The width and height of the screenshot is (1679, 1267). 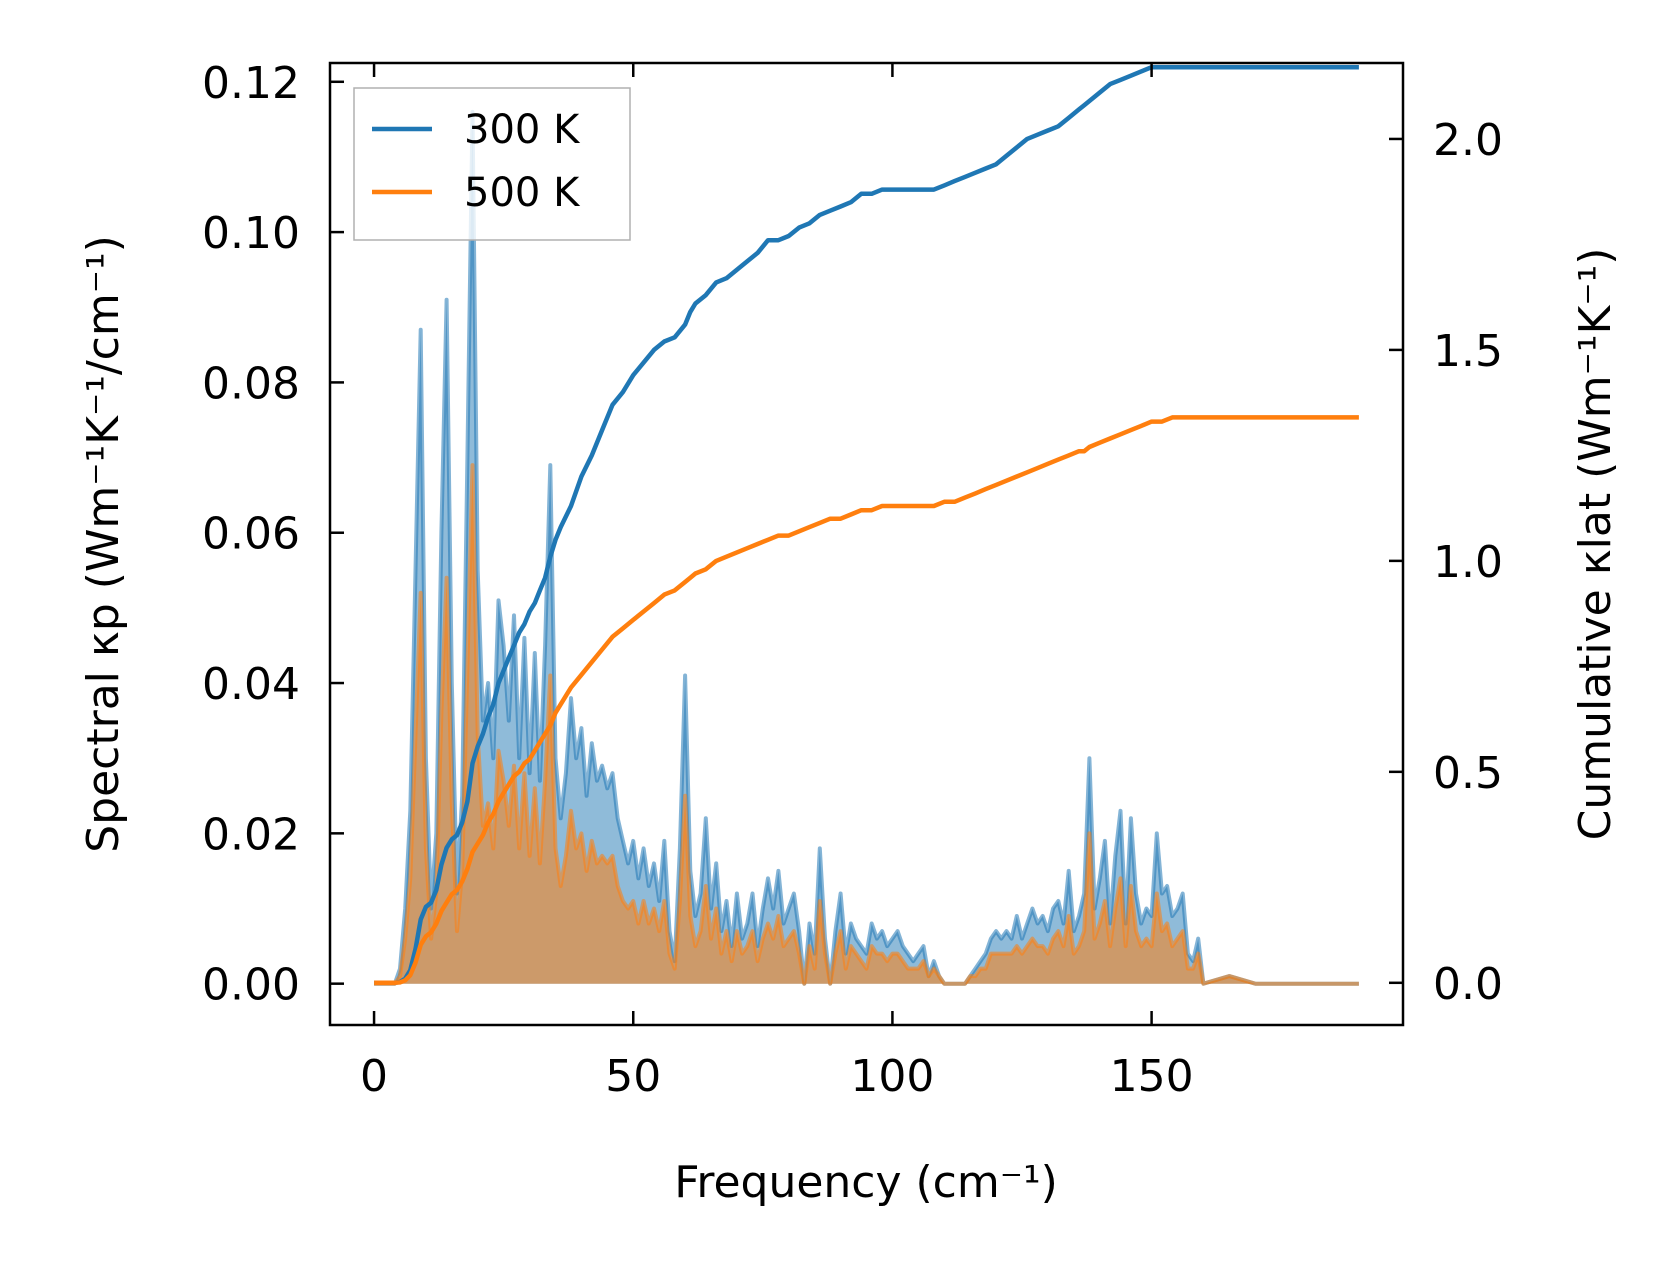 I want to click on x-tick-label: 150, so click(x=1152, y=1076).